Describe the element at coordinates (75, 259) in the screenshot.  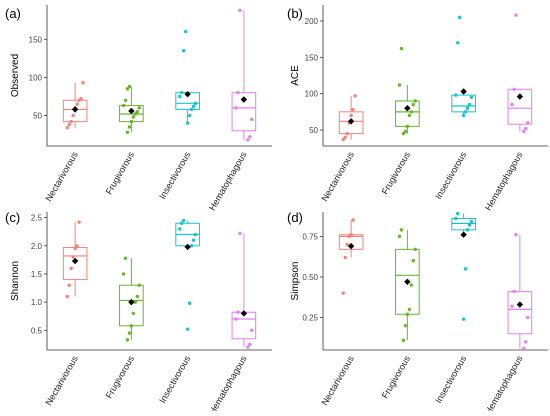
I see `box-nectarivorous` at that location.